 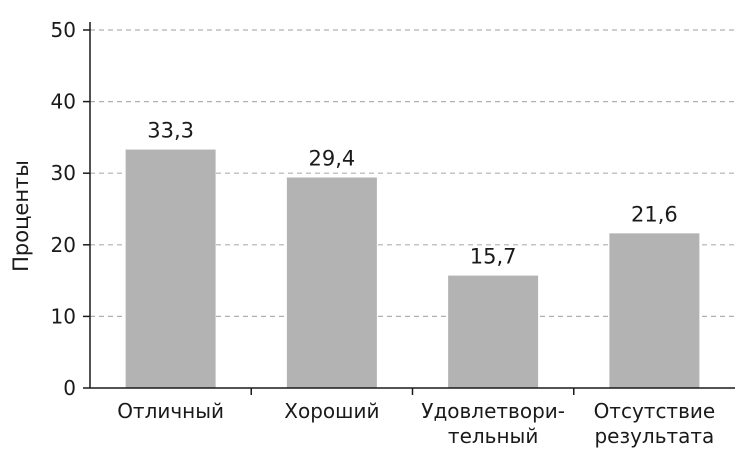 I want to click on y-tick-label: 10, so click(x=63, y=316).